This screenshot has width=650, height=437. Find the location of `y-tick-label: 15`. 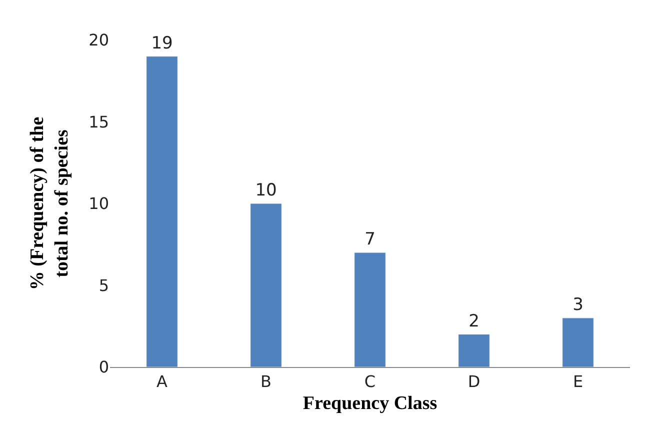

y-tick-label: 15 is located at coordinates (98, 122).